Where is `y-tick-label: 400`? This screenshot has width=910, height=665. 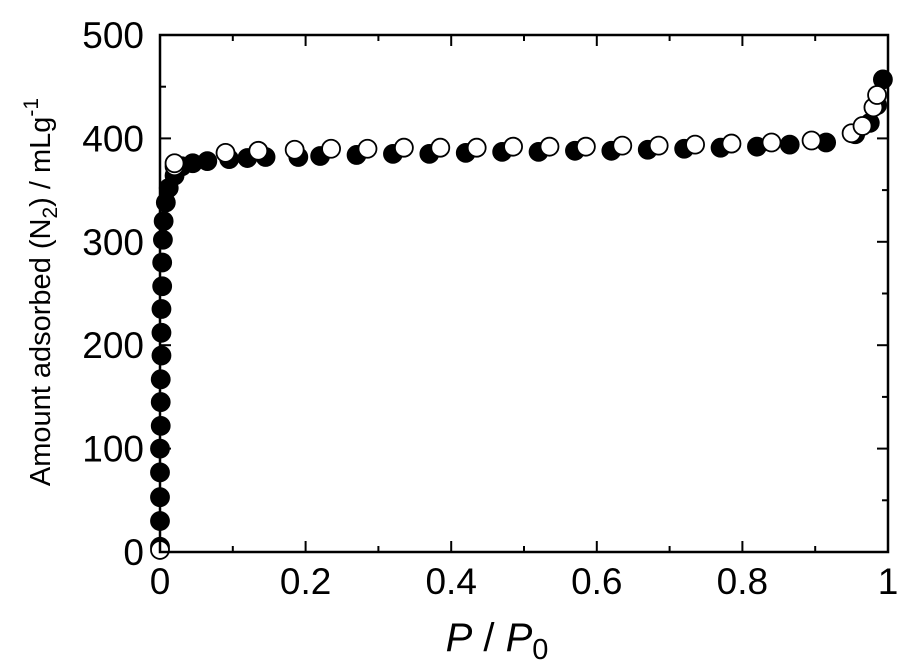 y-tick-label: 400 is located at coordinates (113, 138).